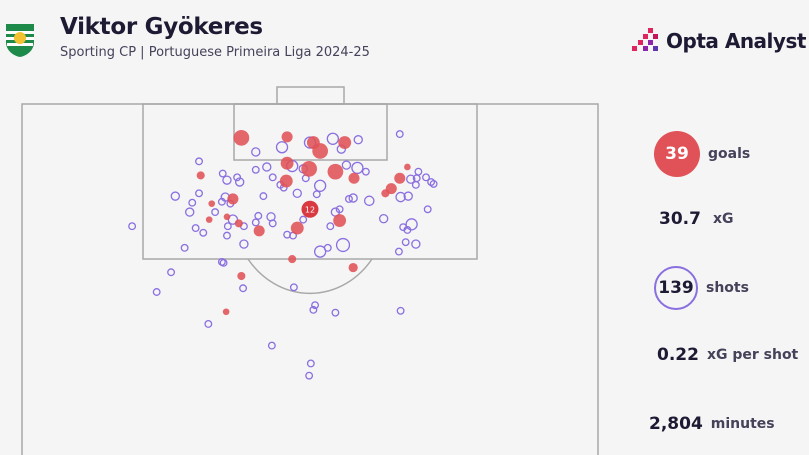 This screenshot has height=455, width=809. I want to click on stat-minutes: 2,804 minutes, so click(712, 424).